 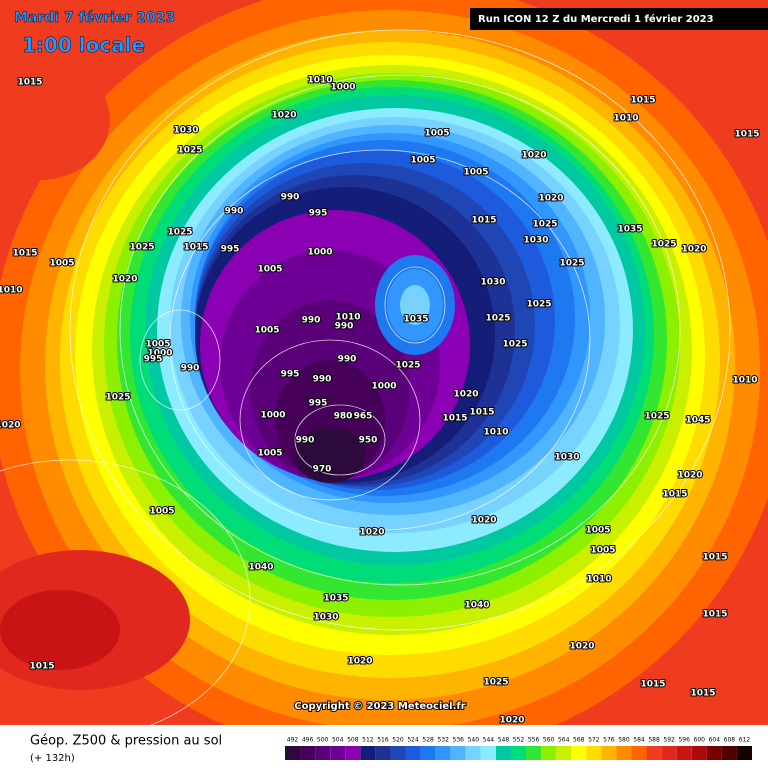 I want to click on run-box, so click(x=619, y=19).